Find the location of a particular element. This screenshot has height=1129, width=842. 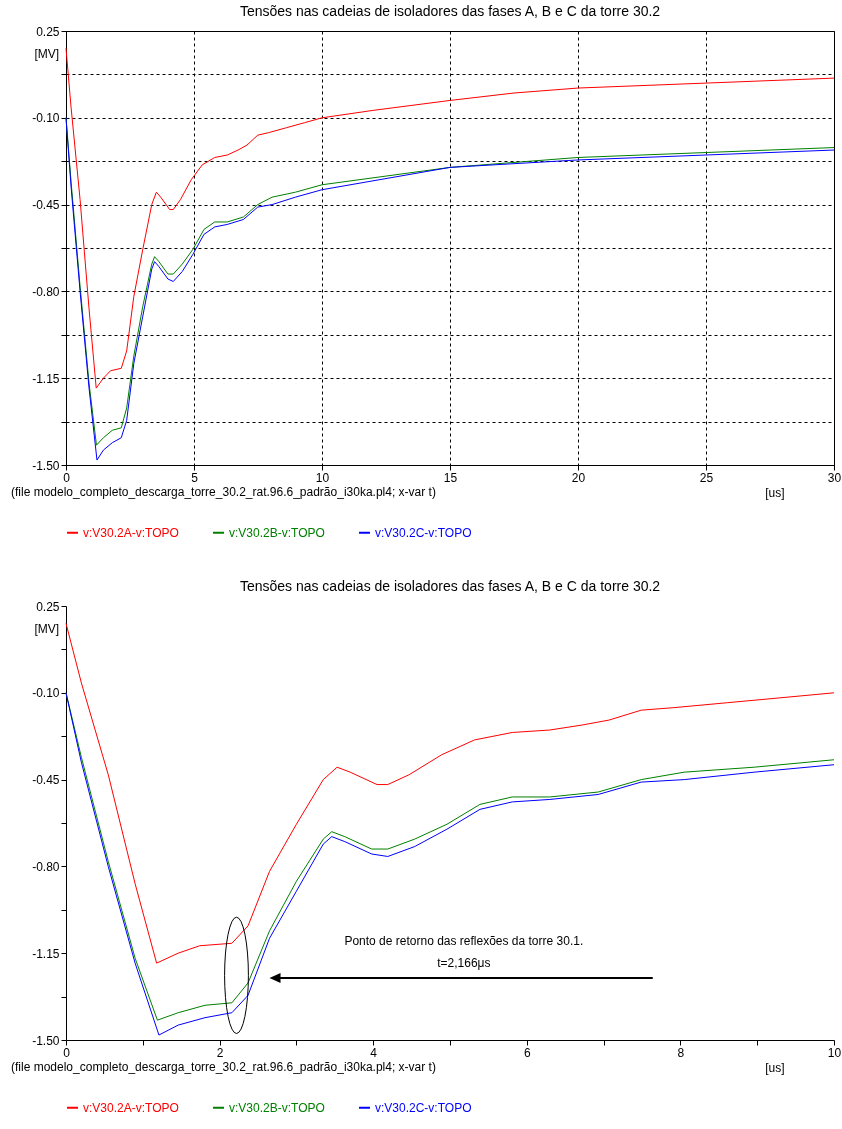

x-tick-label: 4 is located at coordinates (374, 1052).